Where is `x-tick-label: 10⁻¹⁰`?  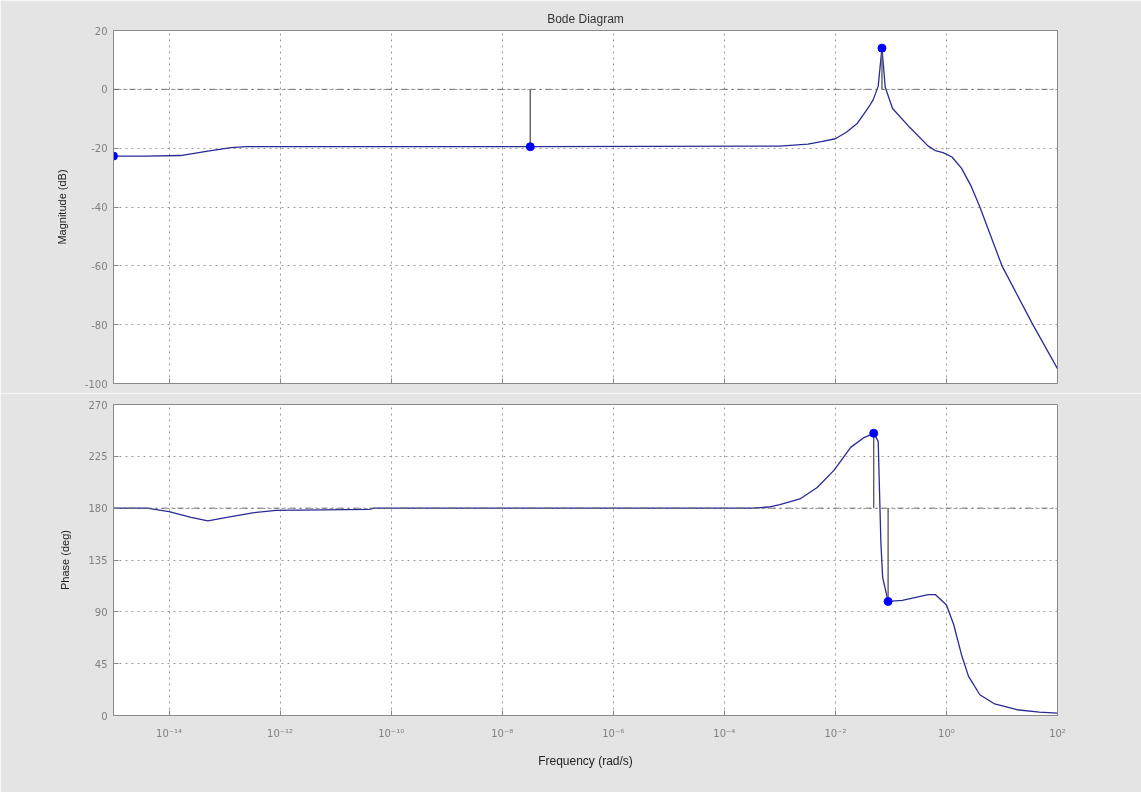
x-tick-label: 10⁻¹⁰ is located at coordinates (391, 733).